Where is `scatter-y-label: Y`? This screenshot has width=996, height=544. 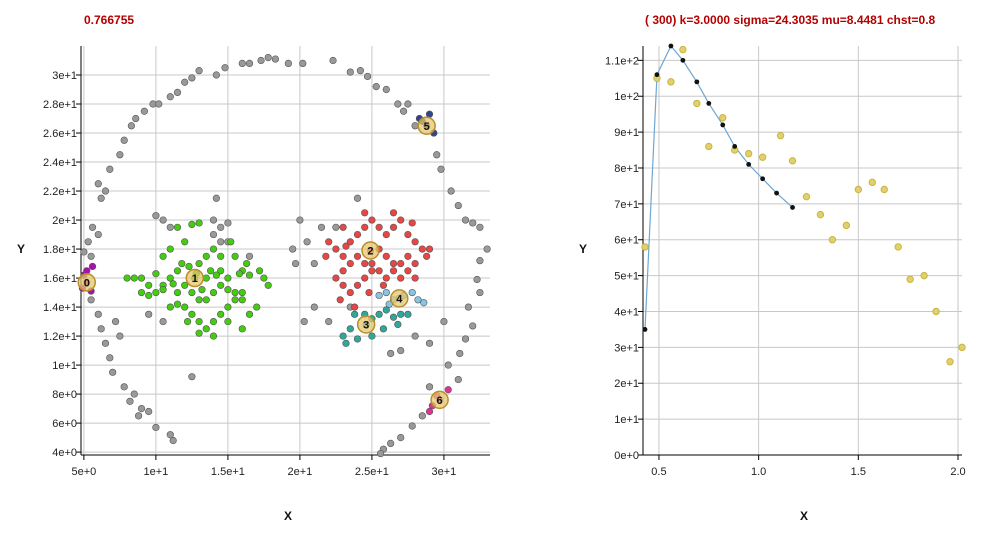 scatter-y-label: Y is located at coordinates (21, 249).